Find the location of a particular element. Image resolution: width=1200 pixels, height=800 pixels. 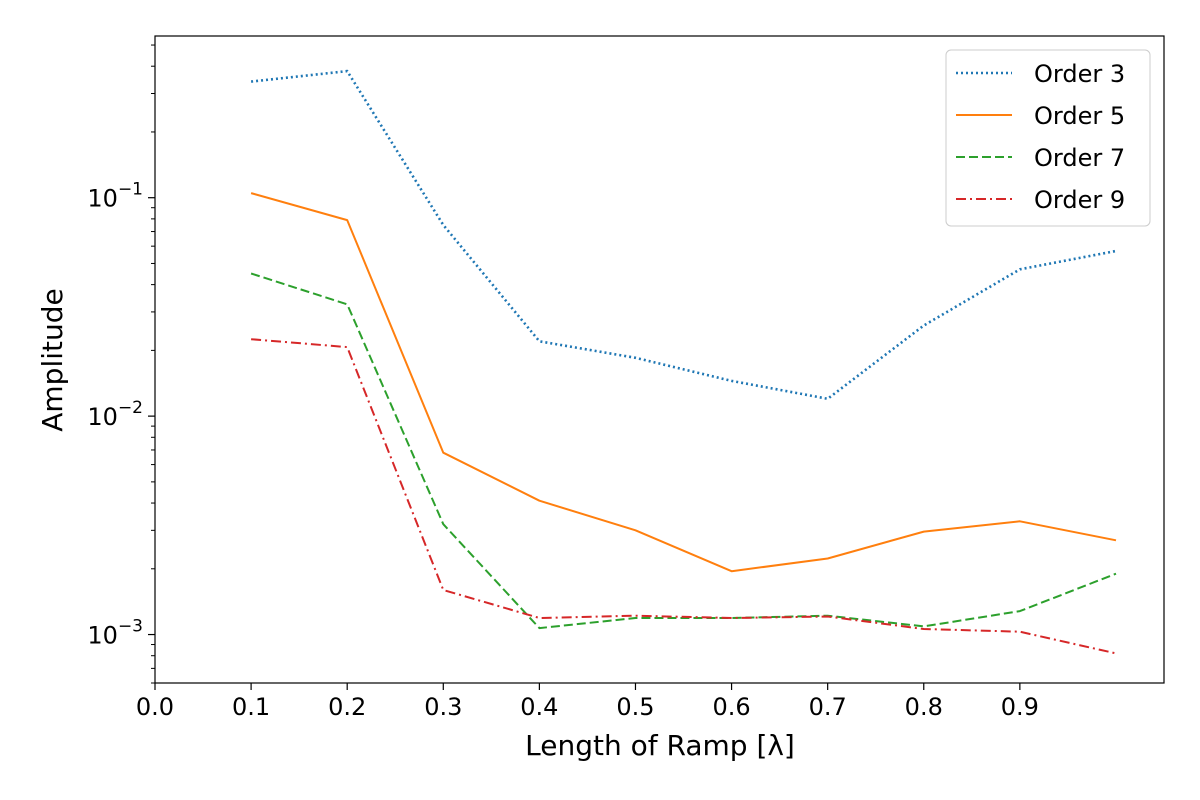

y-tick-exponent: −3 is located at coordinates (130, 627).